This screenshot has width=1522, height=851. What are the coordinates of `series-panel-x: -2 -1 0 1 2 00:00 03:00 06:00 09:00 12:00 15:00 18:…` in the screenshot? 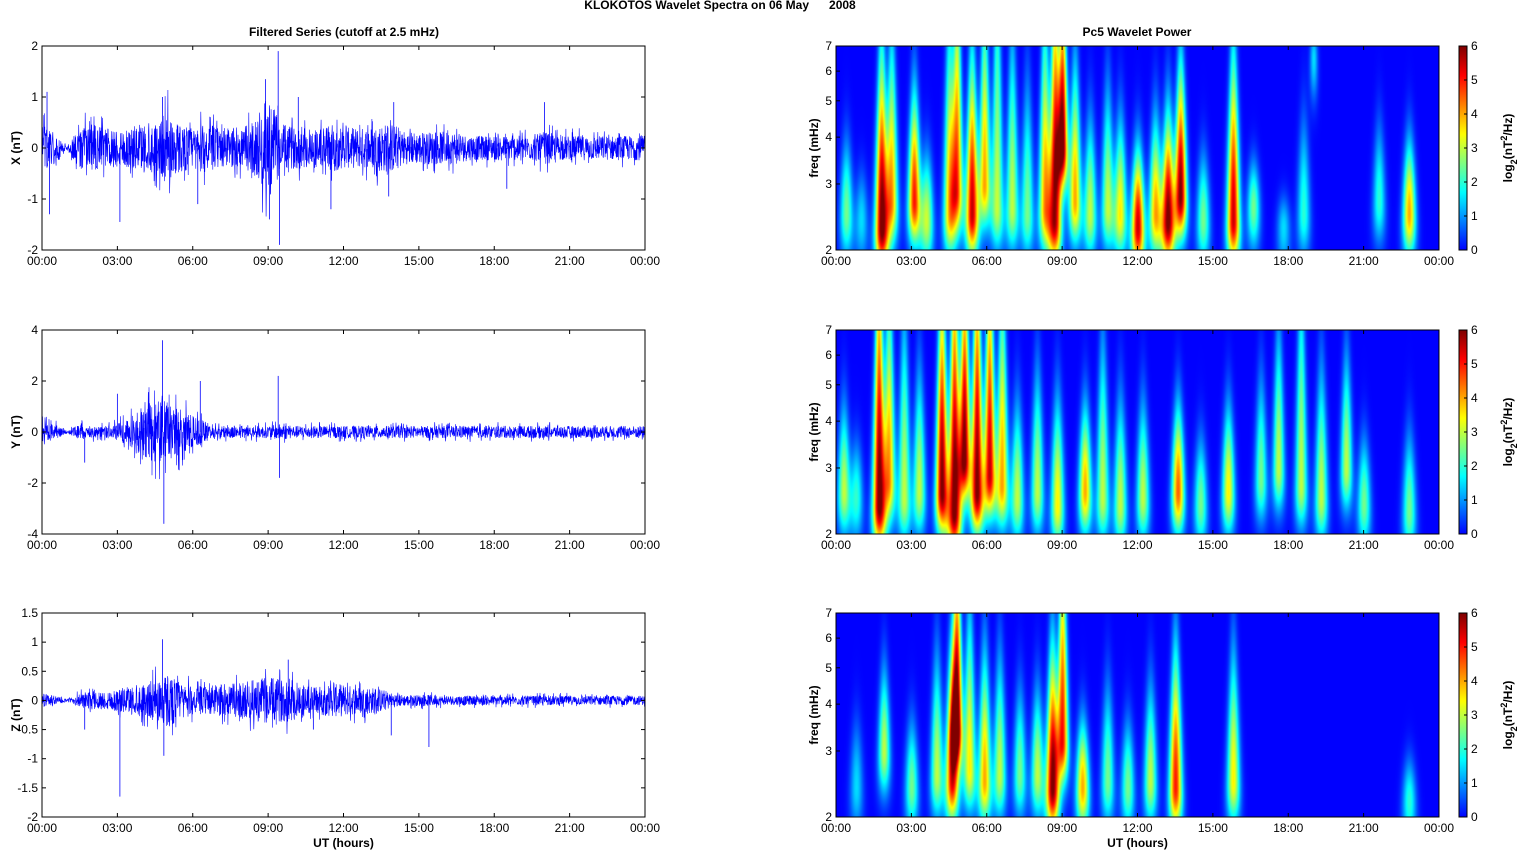 It's located at (334, 153).